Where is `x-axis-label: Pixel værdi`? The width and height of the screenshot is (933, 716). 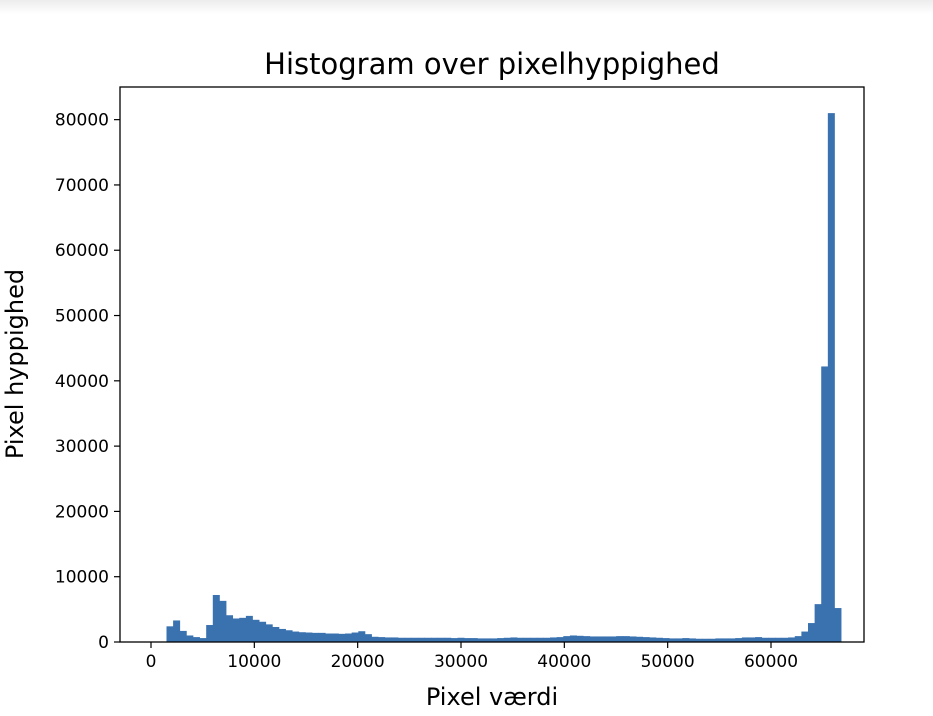
x-axis-label: Pixel værdi is located at coordinates (492, 697).